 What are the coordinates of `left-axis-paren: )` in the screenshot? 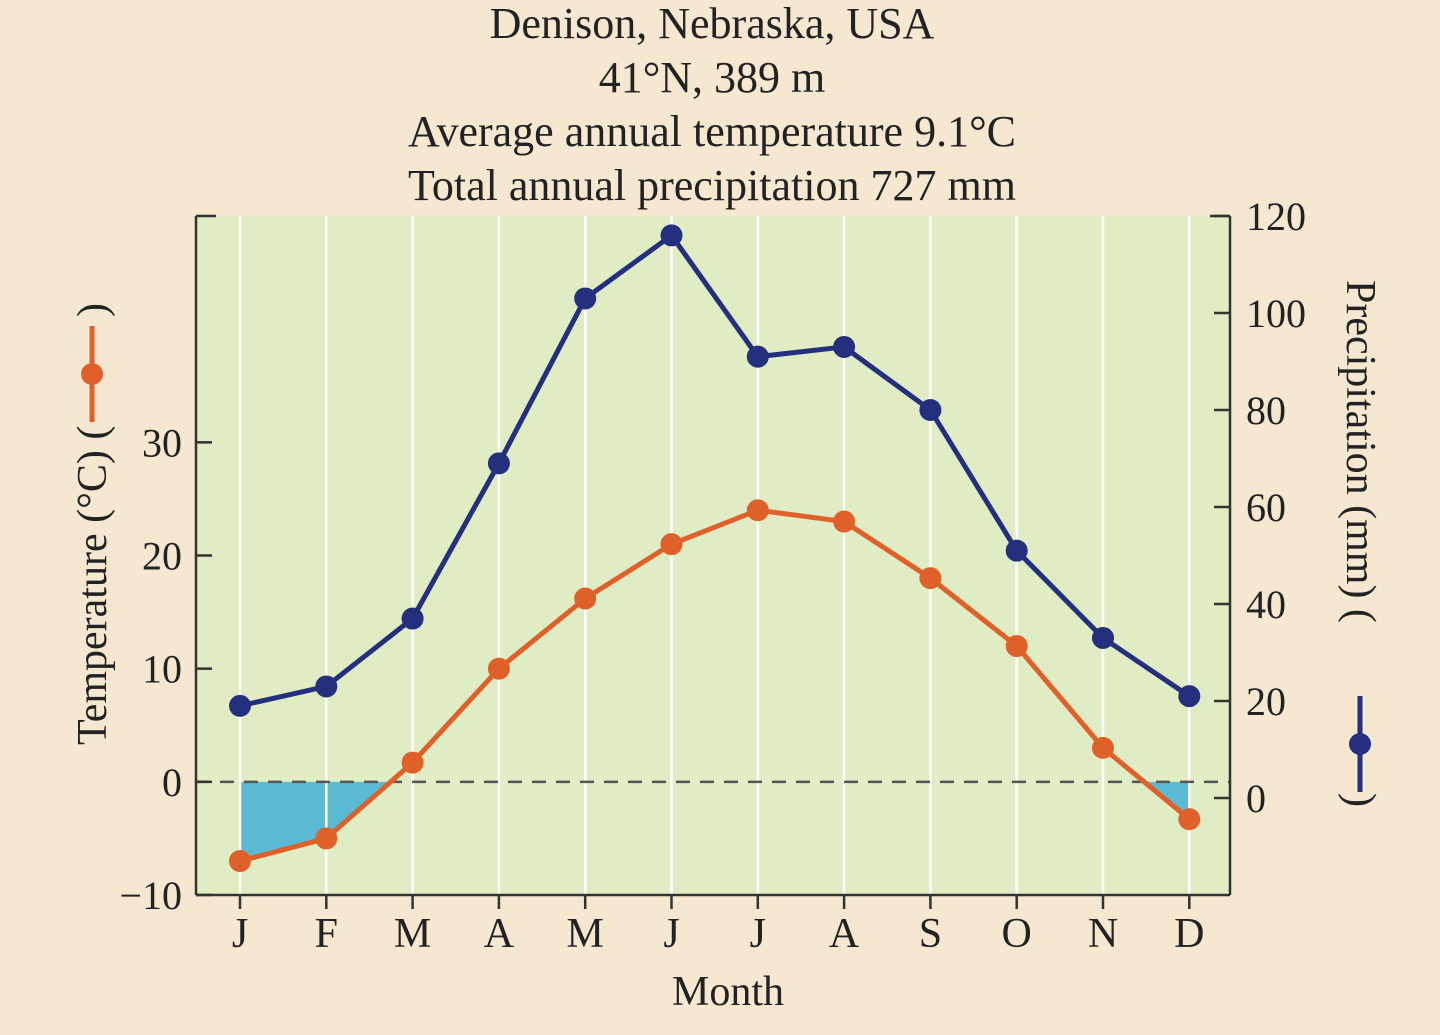 It's located at (93, 310).